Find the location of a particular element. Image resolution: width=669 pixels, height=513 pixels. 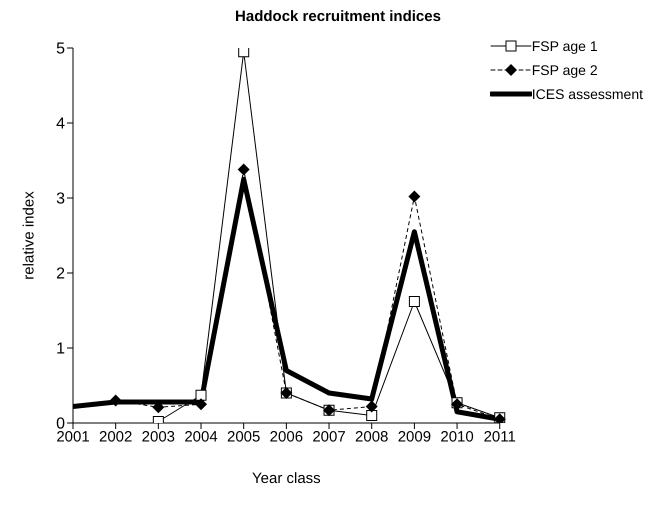

x-tick-label: 2009 is located at coordinates (415, 437).